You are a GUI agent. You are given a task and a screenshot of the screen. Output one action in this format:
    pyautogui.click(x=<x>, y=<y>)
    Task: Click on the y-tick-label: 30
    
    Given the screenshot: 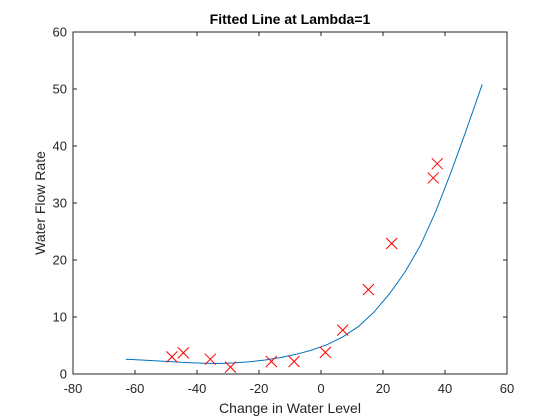 What is the action you would take?
    pyautogui.click(x=60, y=203)
    